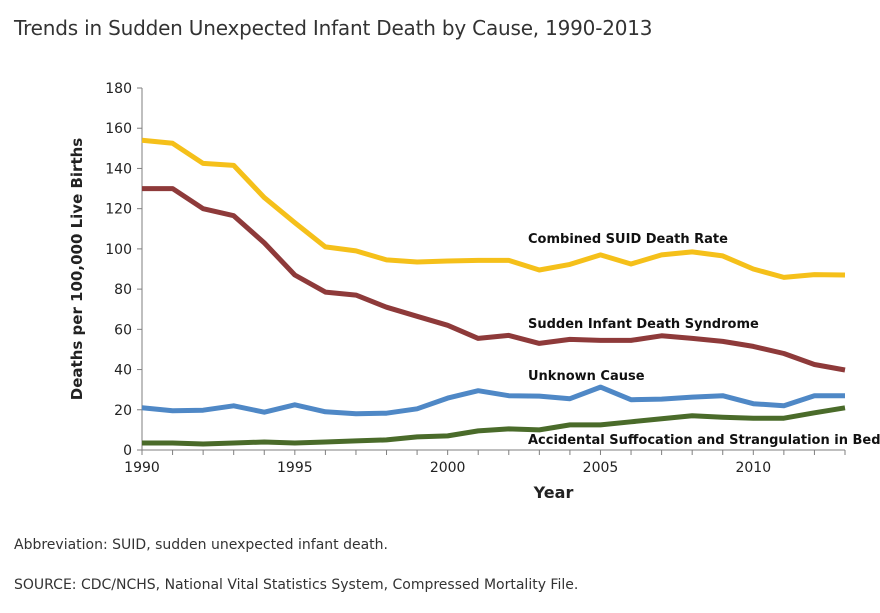 The height and width of the screenshot is (613, 880). I want to click on y-tick-label: 60, so click(123, 330).